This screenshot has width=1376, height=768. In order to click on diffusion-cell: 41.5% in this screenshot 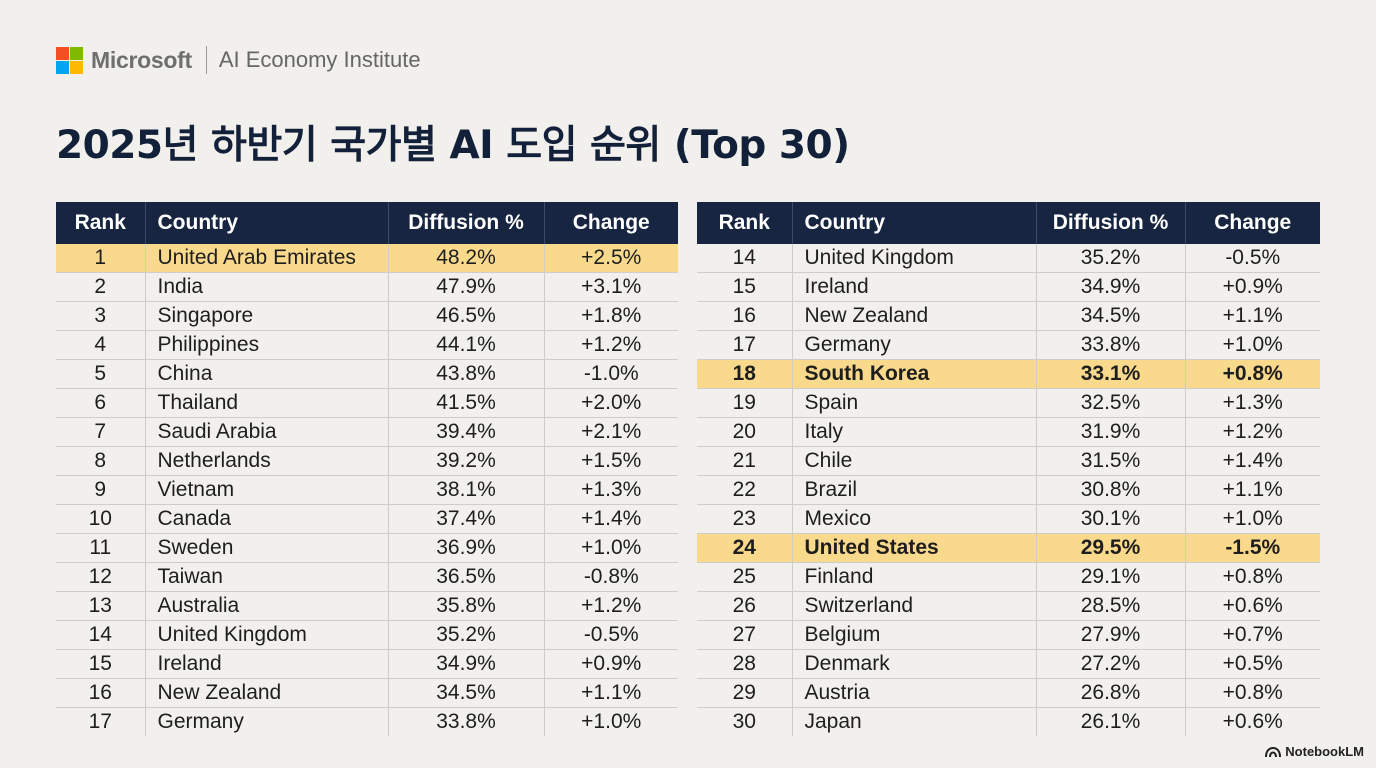, I will do `click(465, 403)`.